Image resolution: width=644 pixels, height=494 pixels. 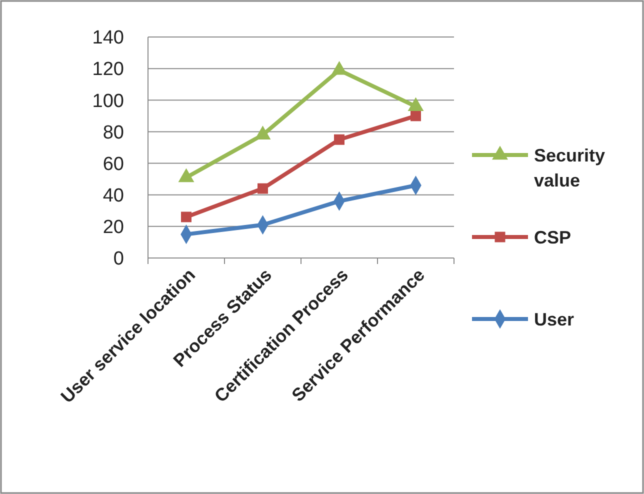 I want to click on y-tick-label: 40, so click(x=113, y=196).